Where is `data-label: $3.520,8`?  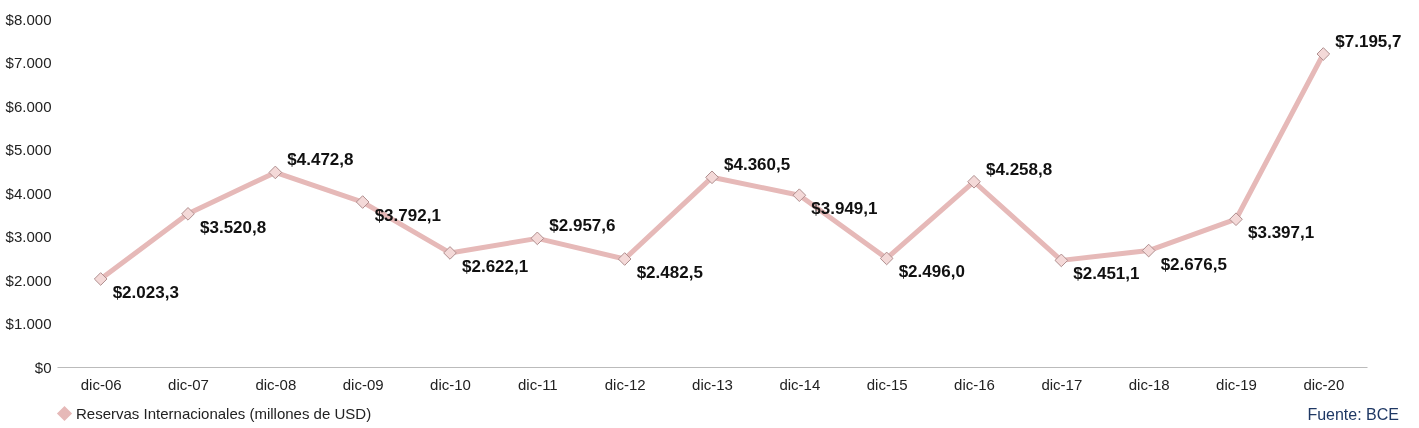
data-label: $3.520,8 is located at coordinates (233, 227).